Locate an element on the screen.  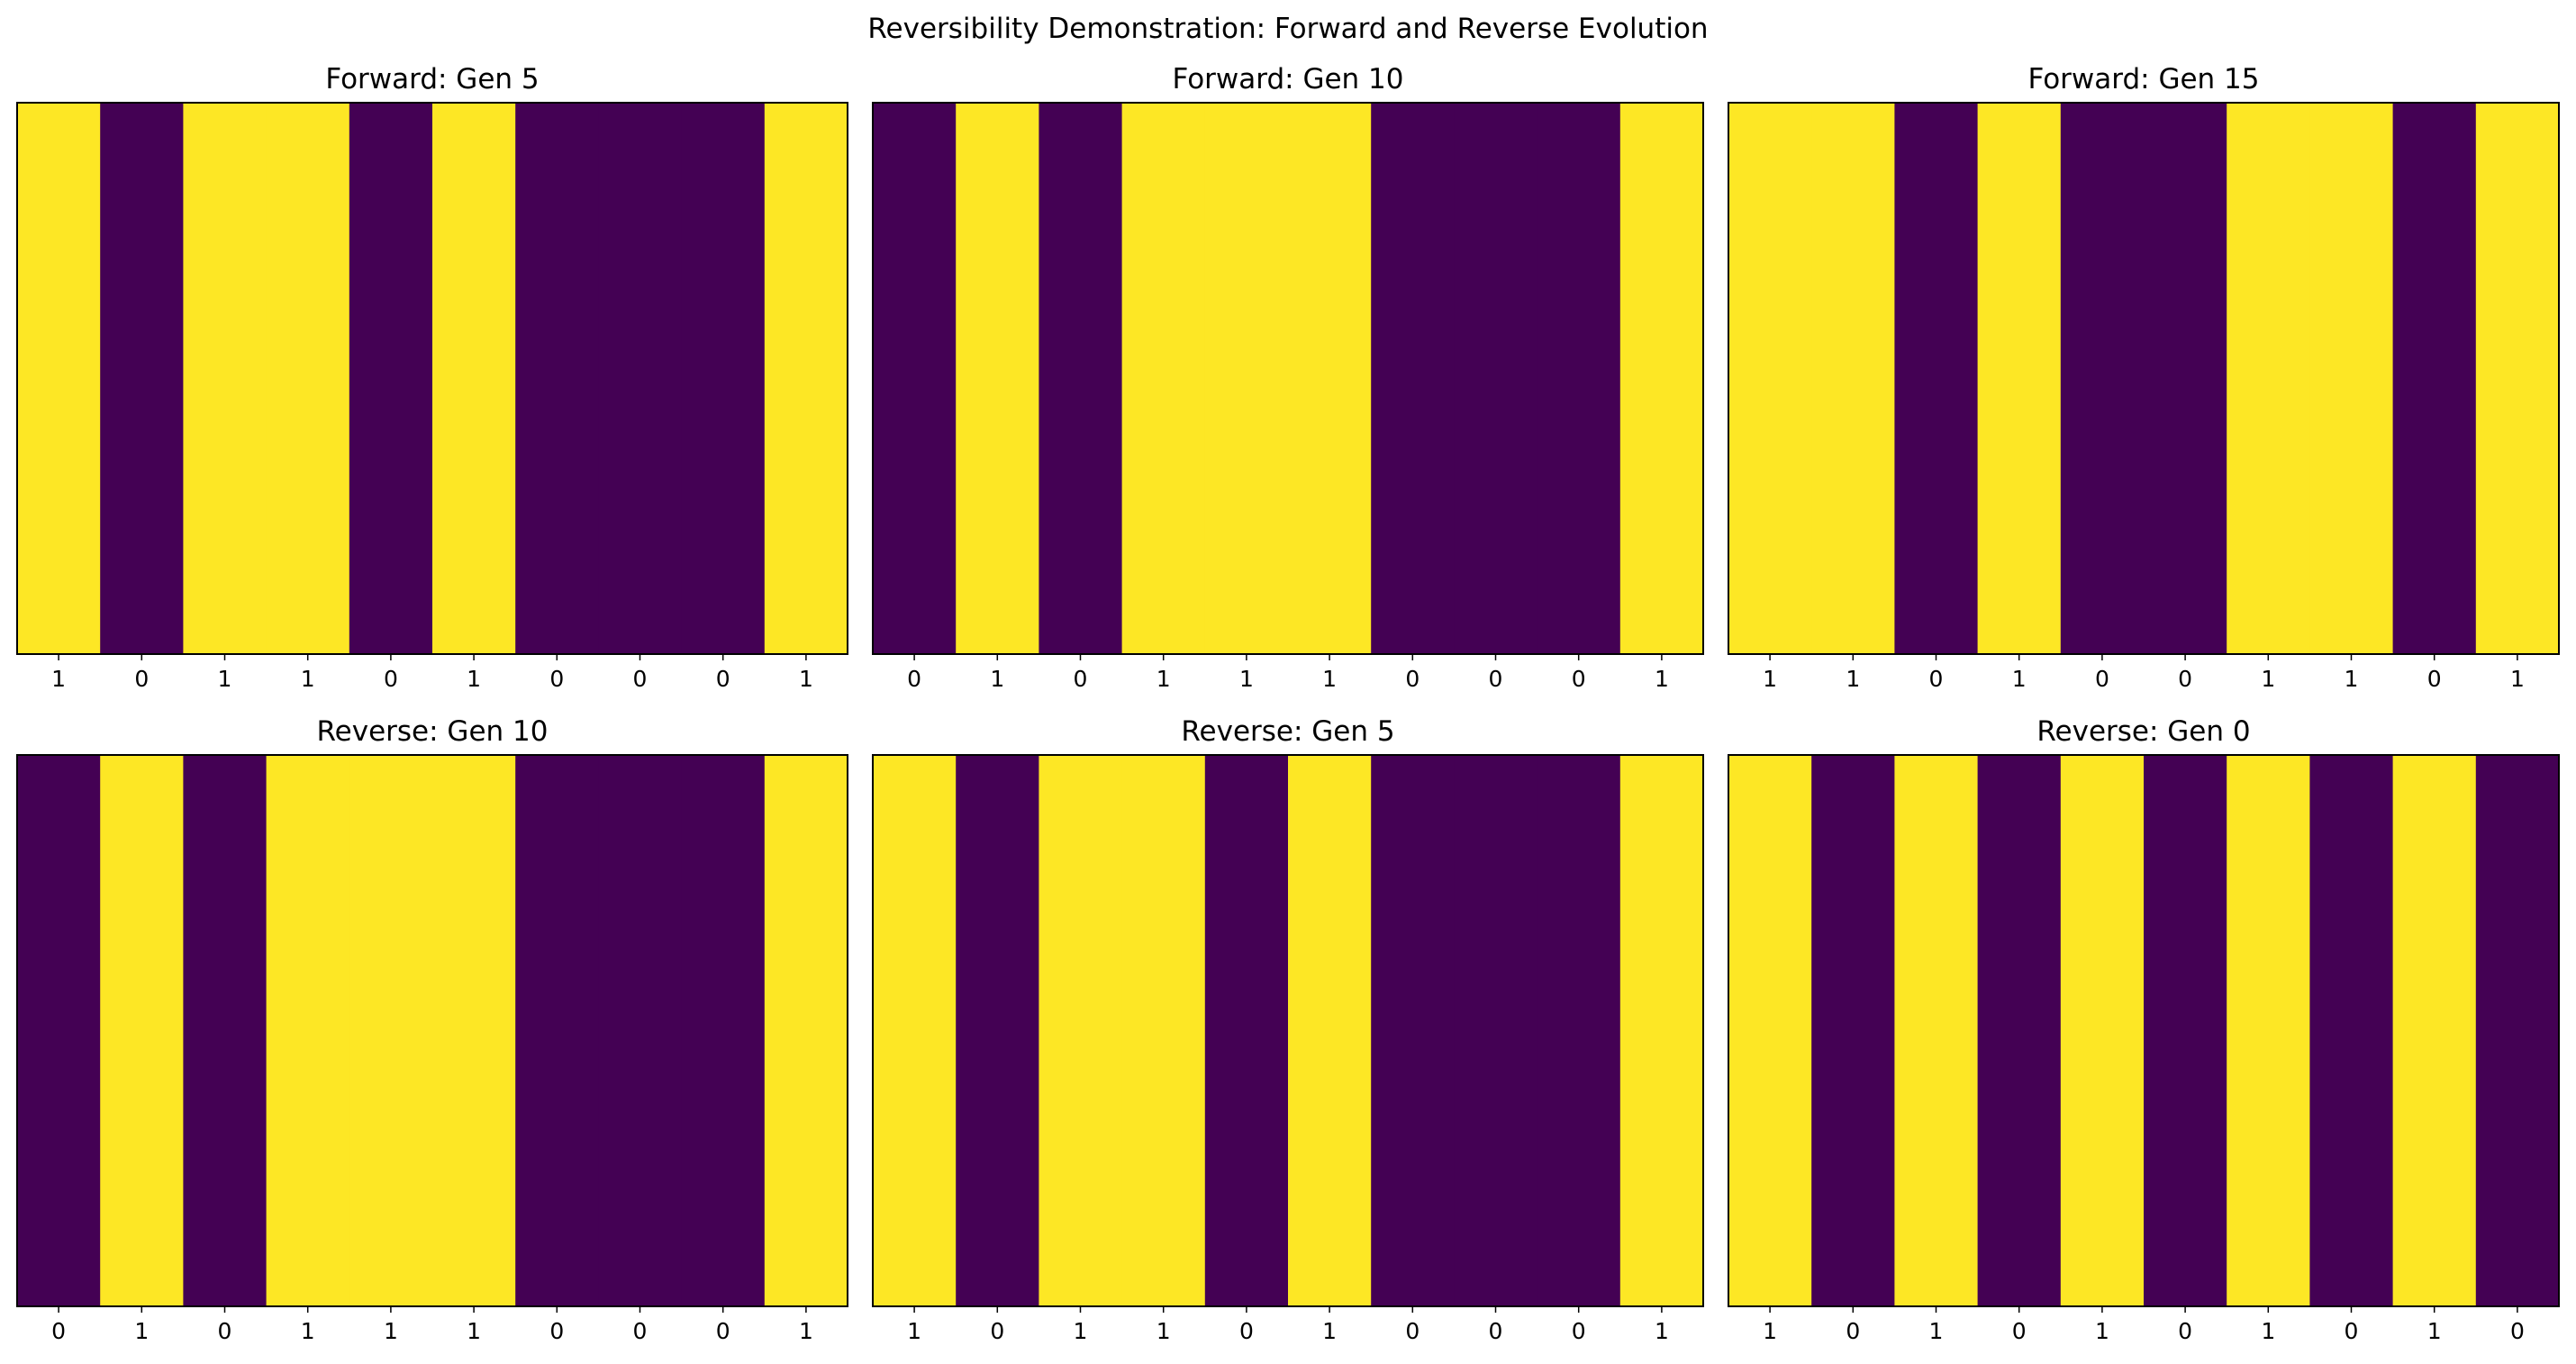
heatmap-panel: Forward: Gen 5 1 0 1 1 0 1 0 0 0 1 is located at coordinates (432, 377).